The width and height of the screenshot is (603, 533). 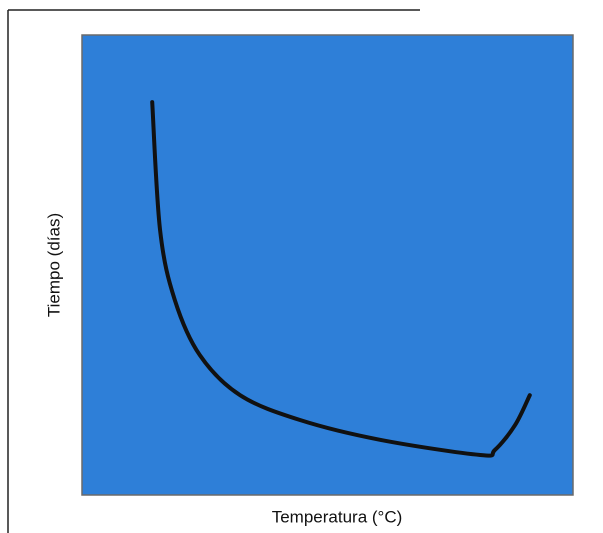 I want to click on y-axis-label: Tiempo (días), so click(x=53, y=265).